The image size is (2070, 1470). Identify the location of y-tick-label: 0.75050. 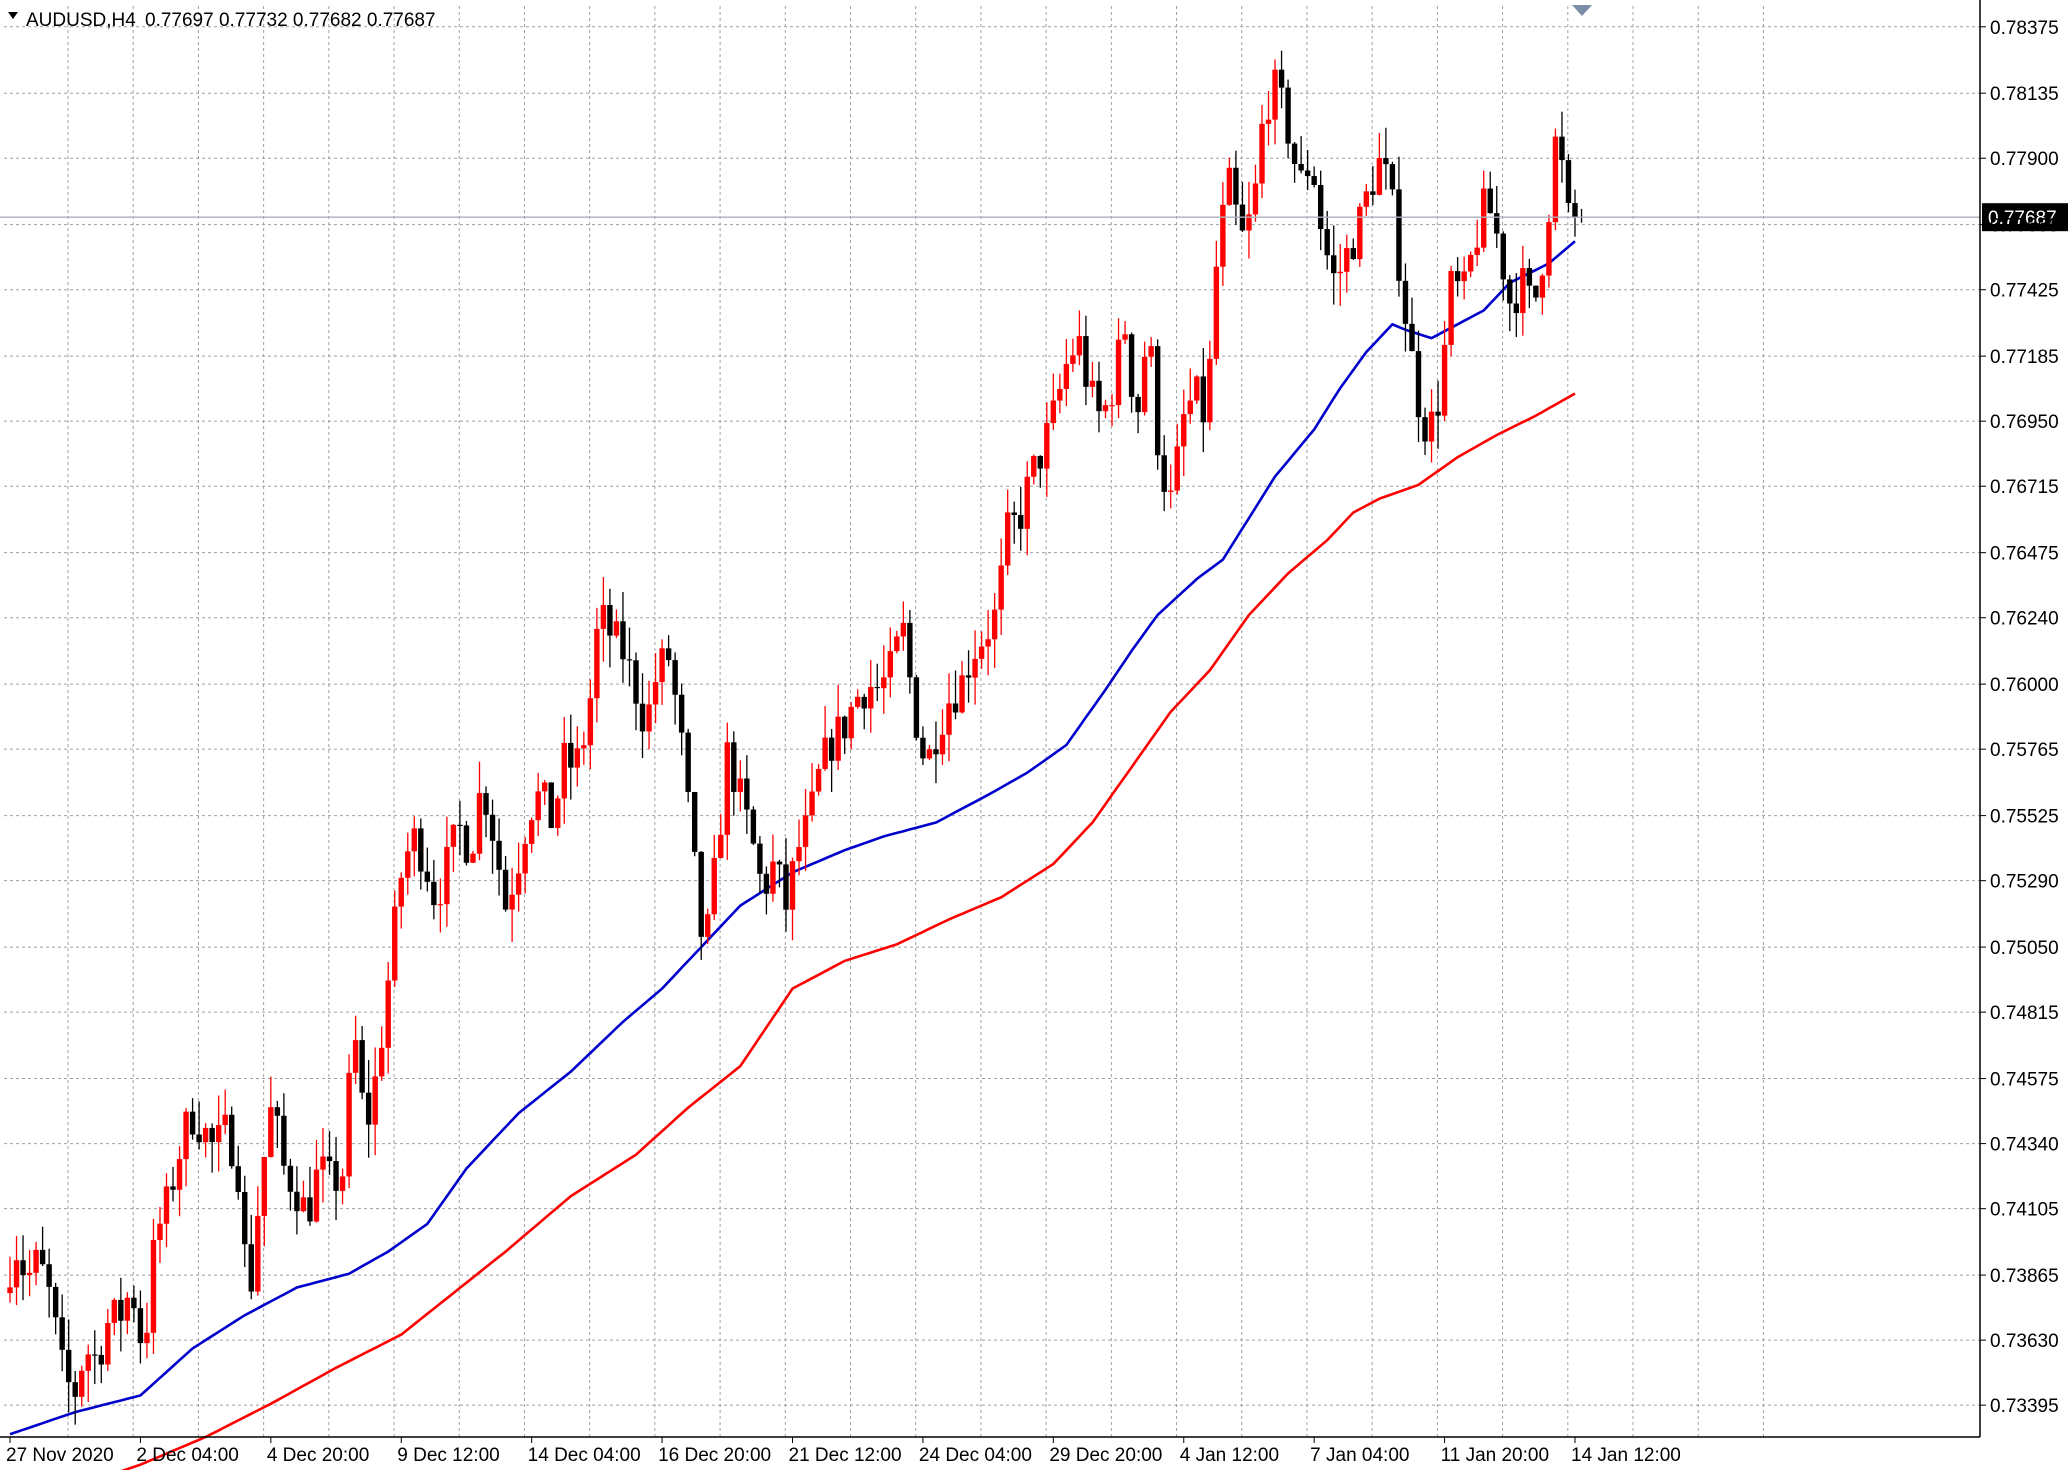
(2024, 948).